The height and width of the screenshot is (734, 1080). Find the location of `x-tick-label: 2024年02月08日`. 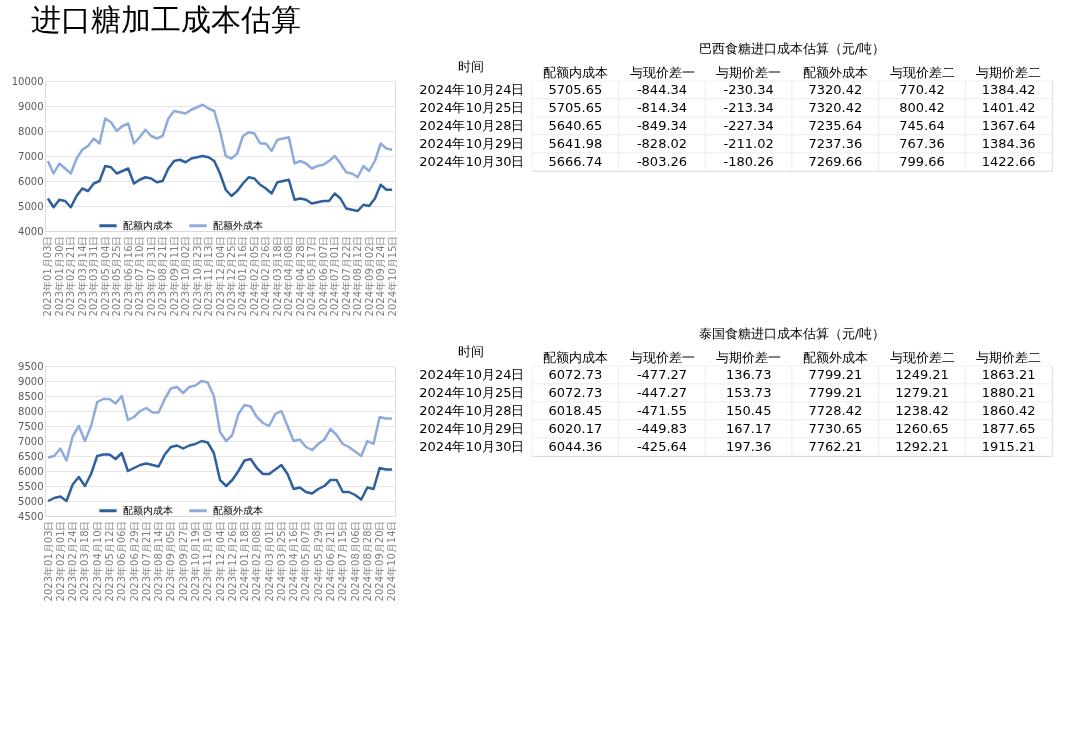

x-tick-label: 2024年02月08日 is located at coordinates (257, 561).